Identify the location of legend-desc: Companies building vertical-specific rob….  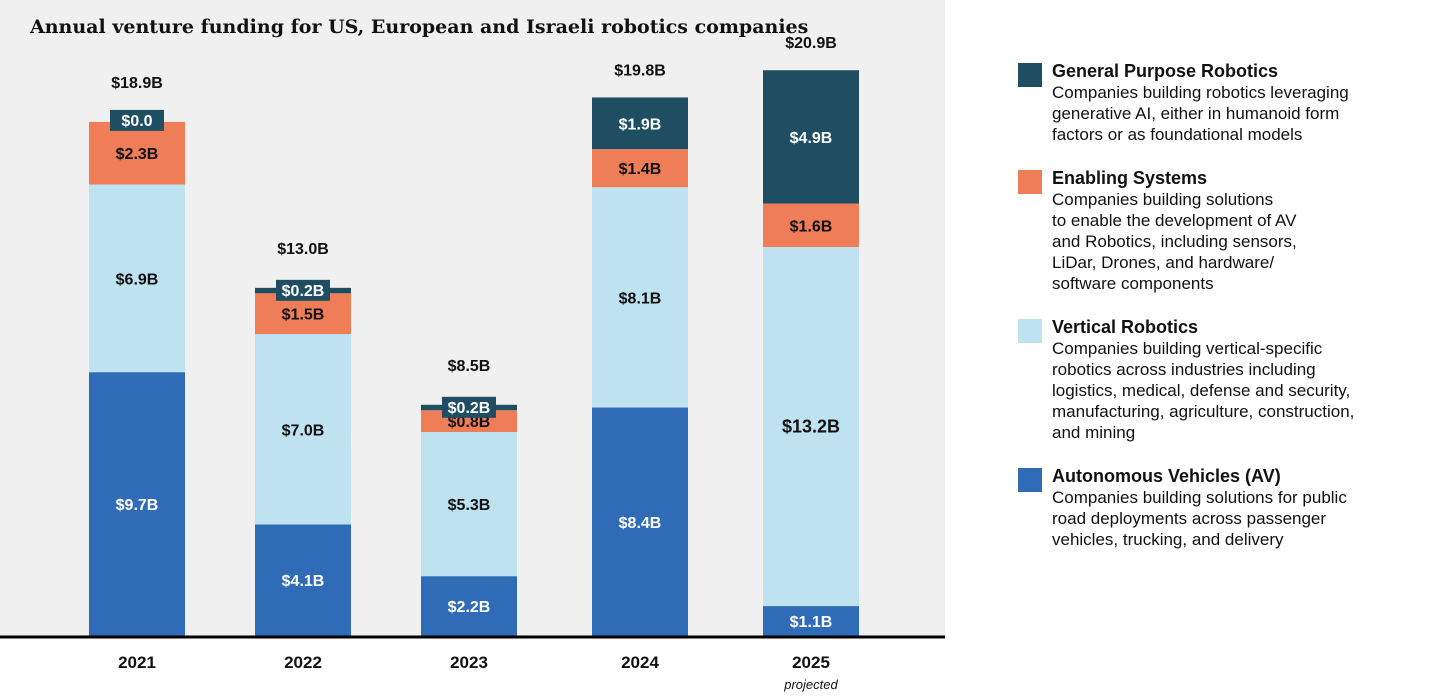
(1203, 390).